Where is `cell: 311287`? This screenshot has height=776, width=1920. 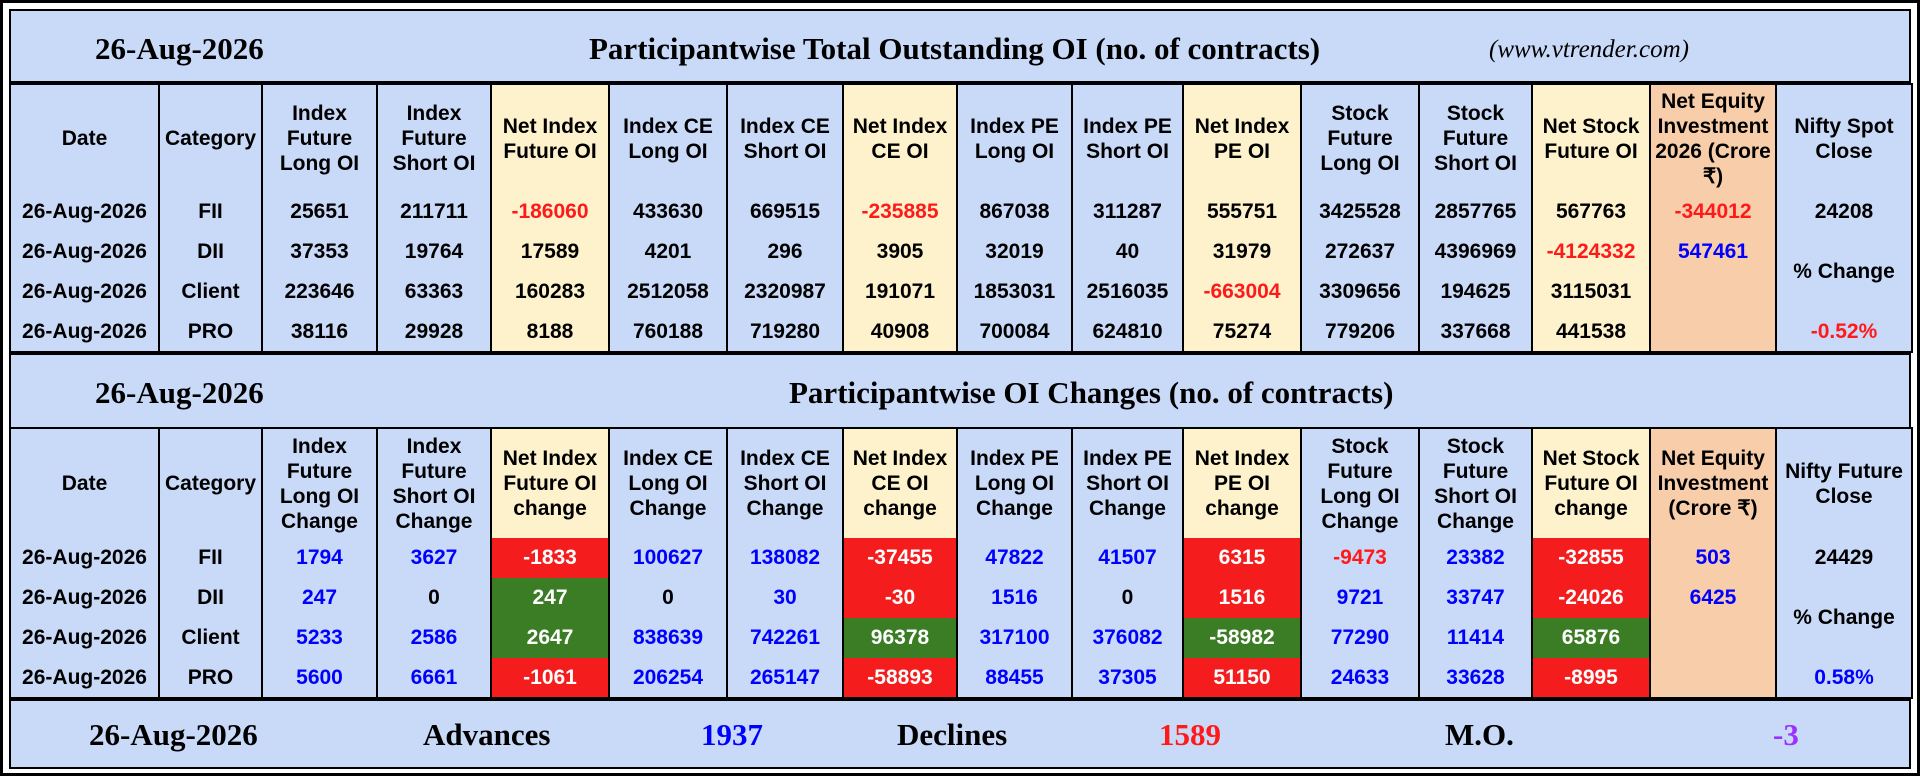 cell: 311287 is located at coordinates (1127, 212).